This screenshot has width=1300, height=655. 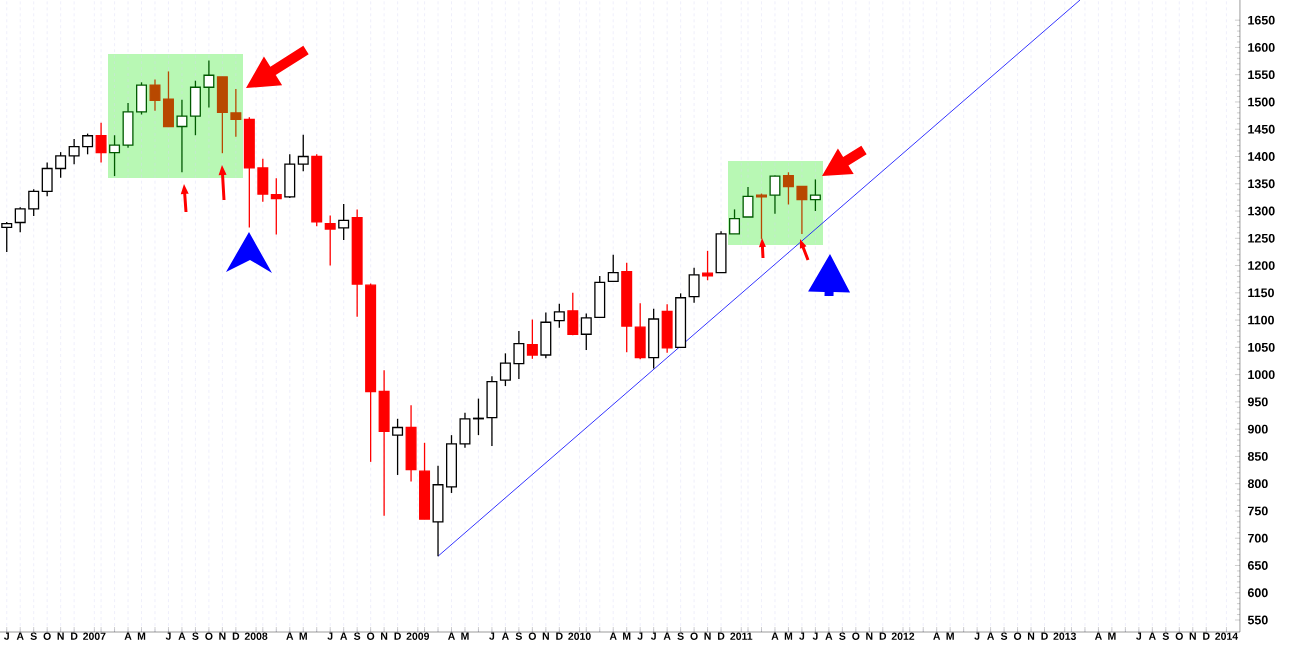 I want to click on y-tick-label: 950, so click(x=1257, y=402).